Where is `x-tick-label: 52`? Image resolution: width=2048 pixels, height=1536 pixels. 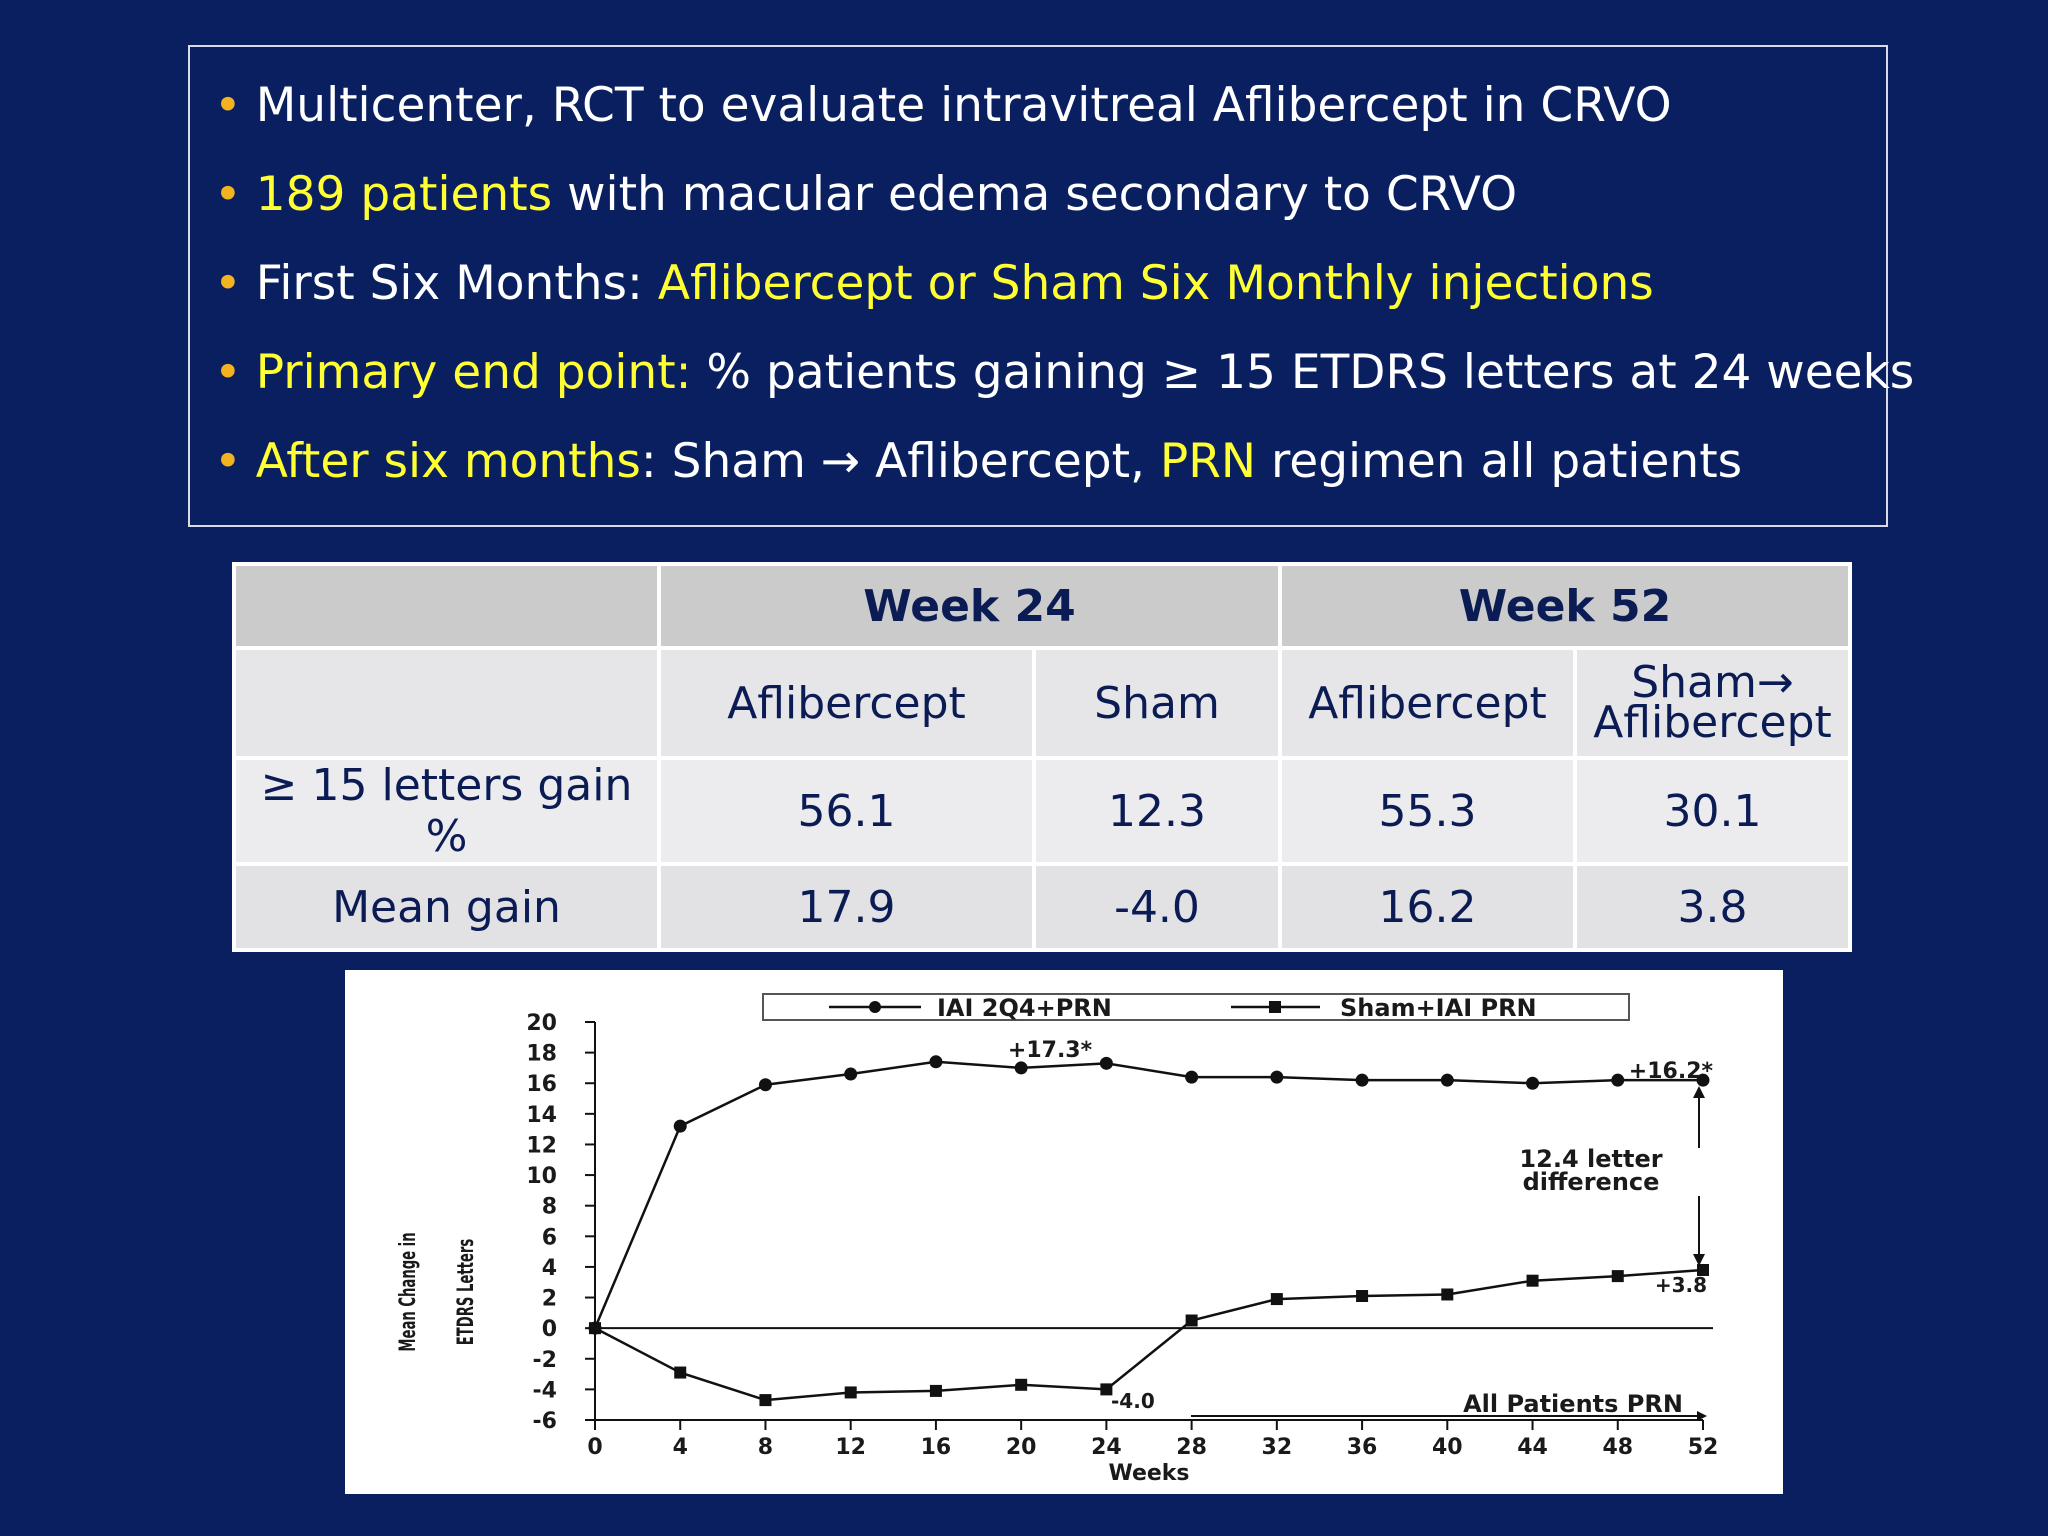
x-tick-label: 52 is located at coordinates (1703, 1447).